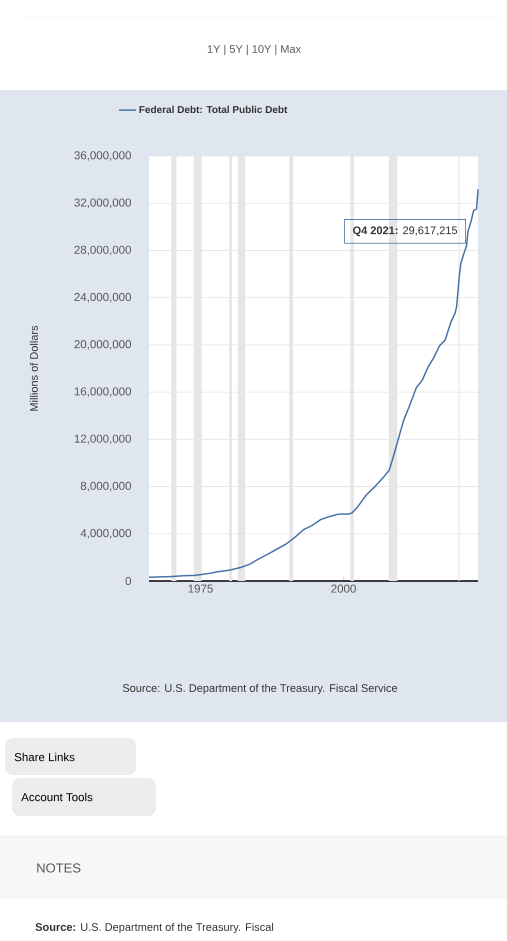 Image resolution: width=507 pixels, height=941 pixels. What do you see at coordinates (103, 345) in the screenshot?
I see `y-tick-label: 20,000,000` at bounding box center [103, 345].